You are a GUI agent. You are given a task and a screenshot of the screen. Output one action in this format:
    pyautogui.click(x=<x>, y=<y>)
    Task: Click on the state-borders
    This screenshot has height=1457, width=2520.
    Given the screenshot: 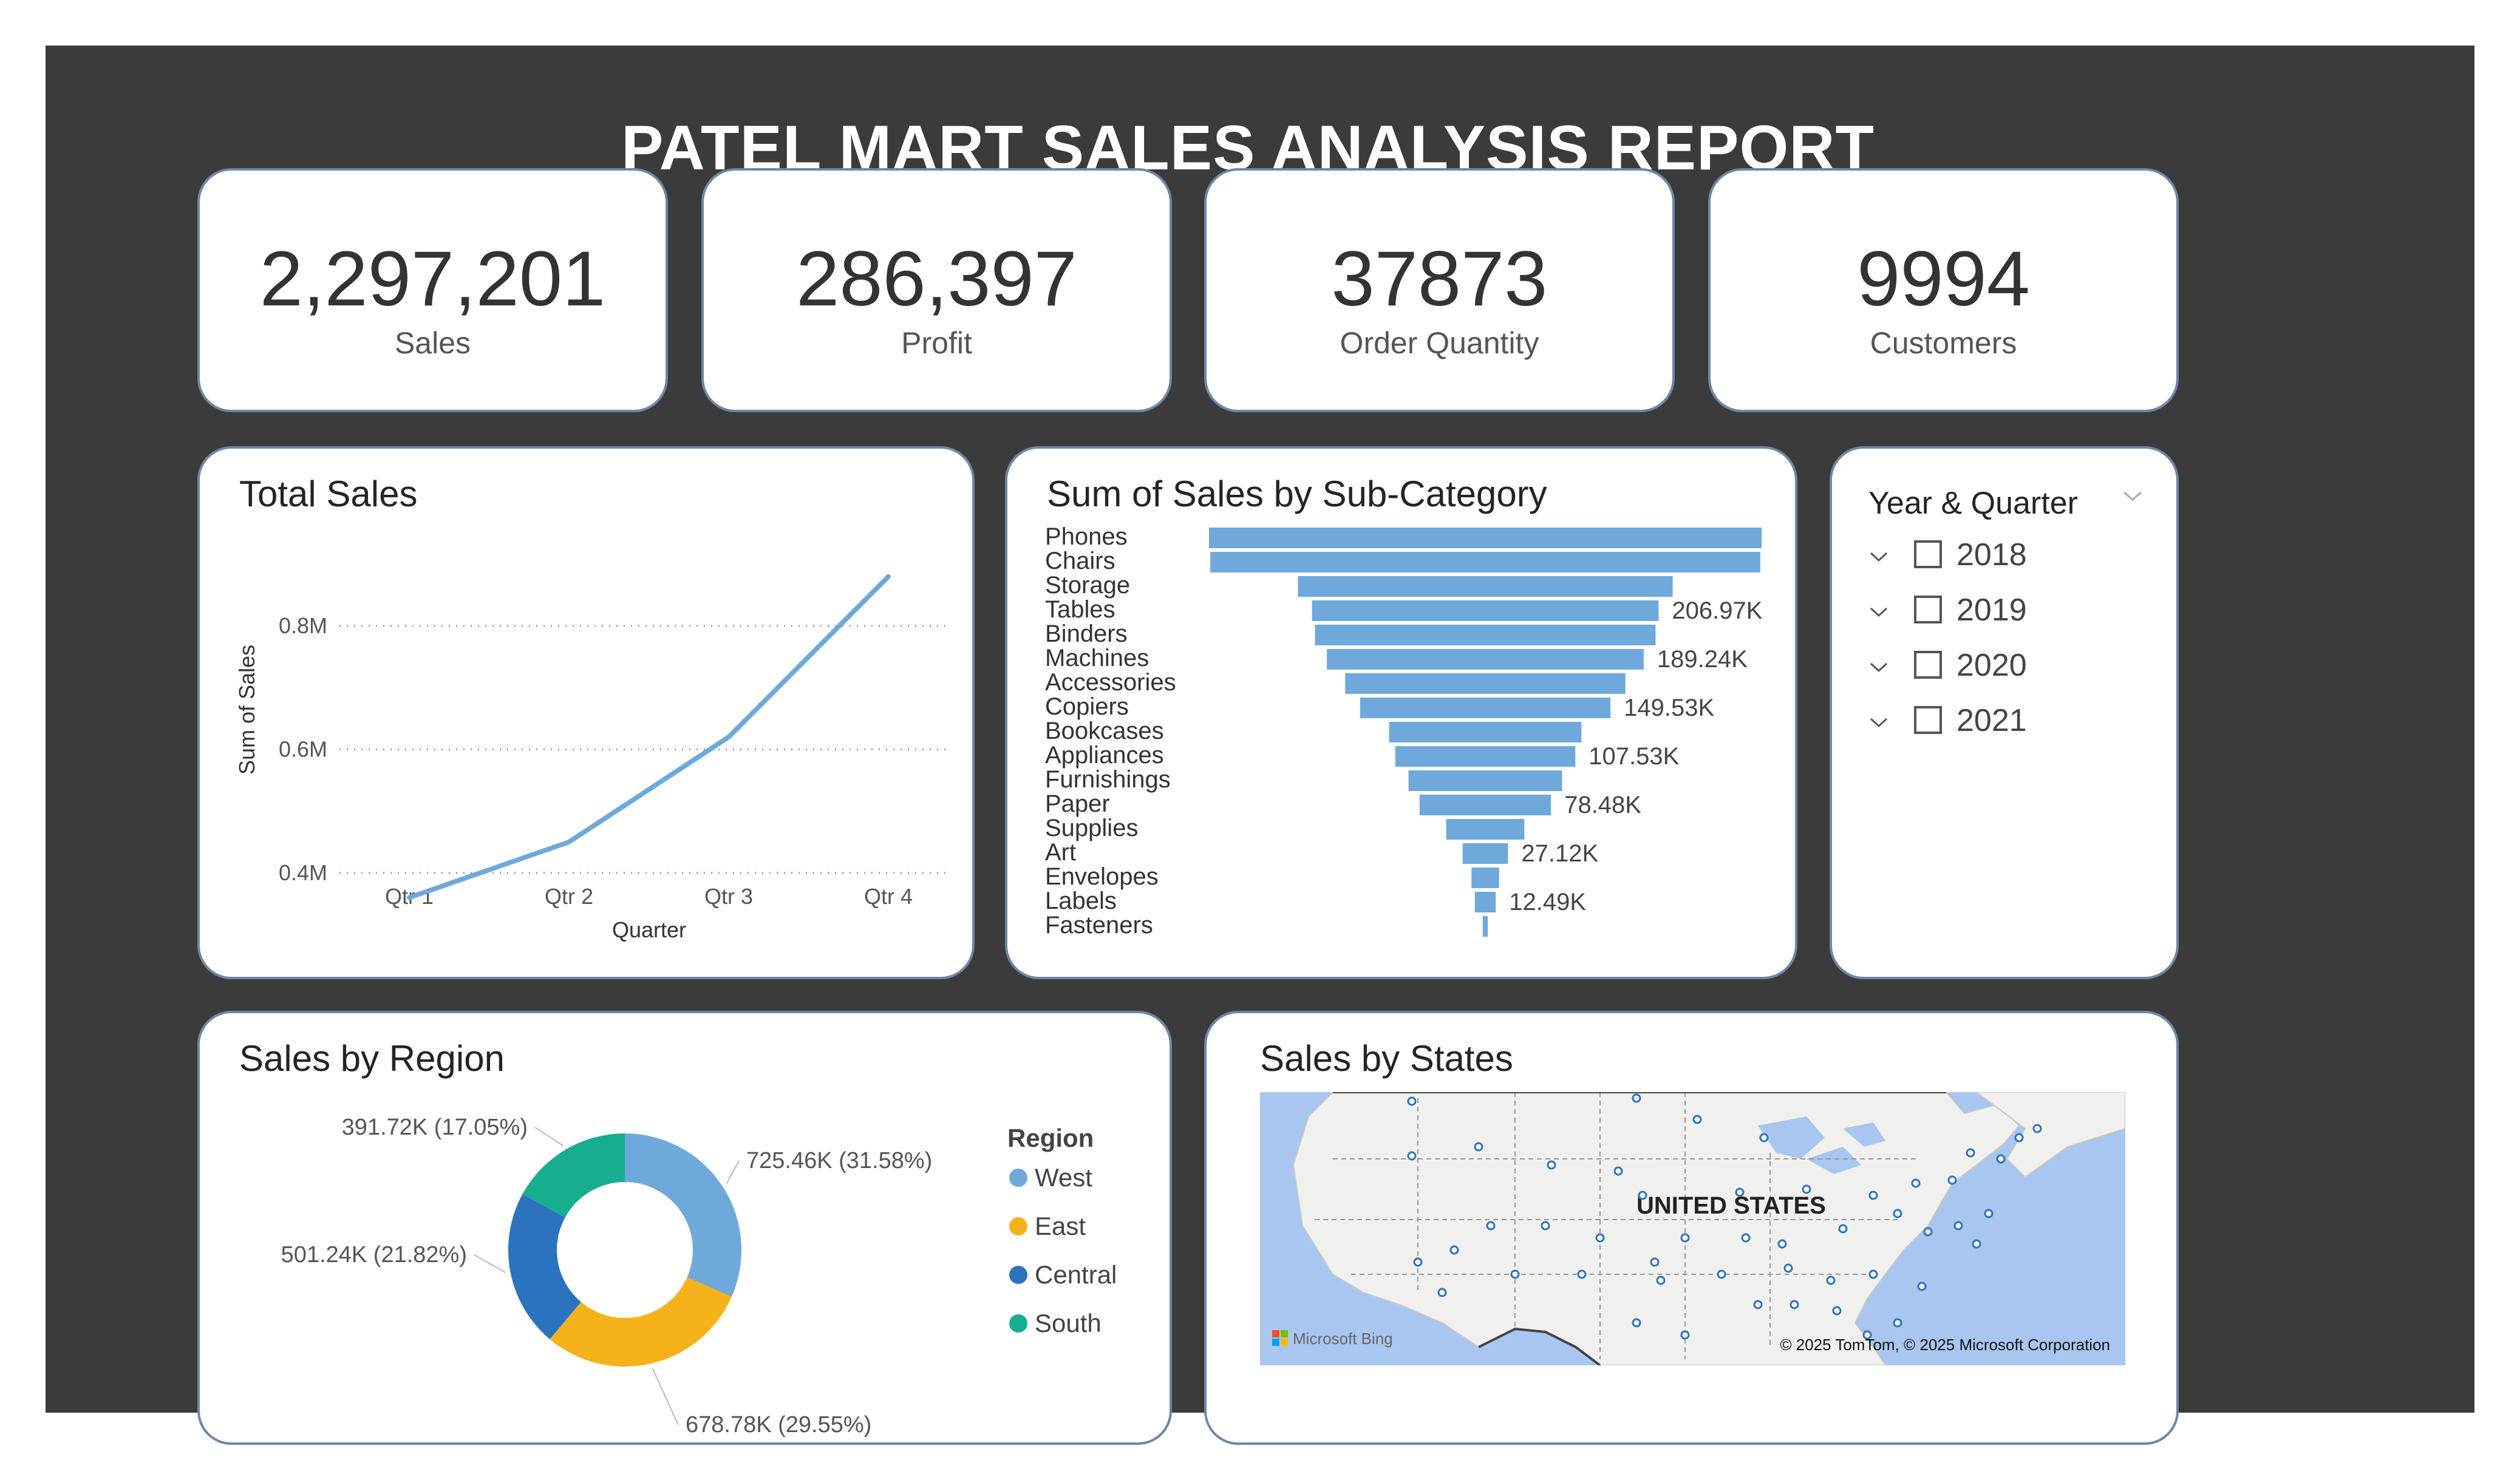 What is the action you would take?
    pyautogui.click(x=1615, y=1225)
    